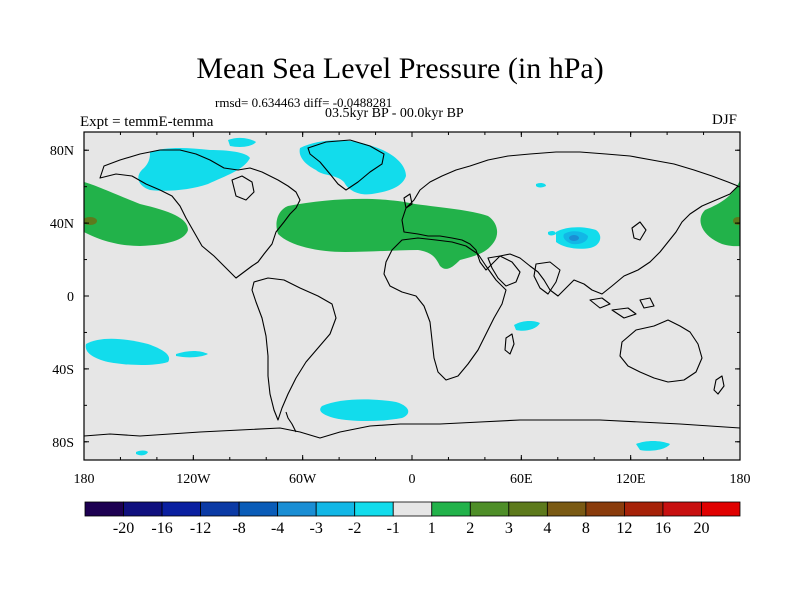 The height and width of the screenshot is (600, 800). I want to click on arctic-low-west, so click(194, 169).